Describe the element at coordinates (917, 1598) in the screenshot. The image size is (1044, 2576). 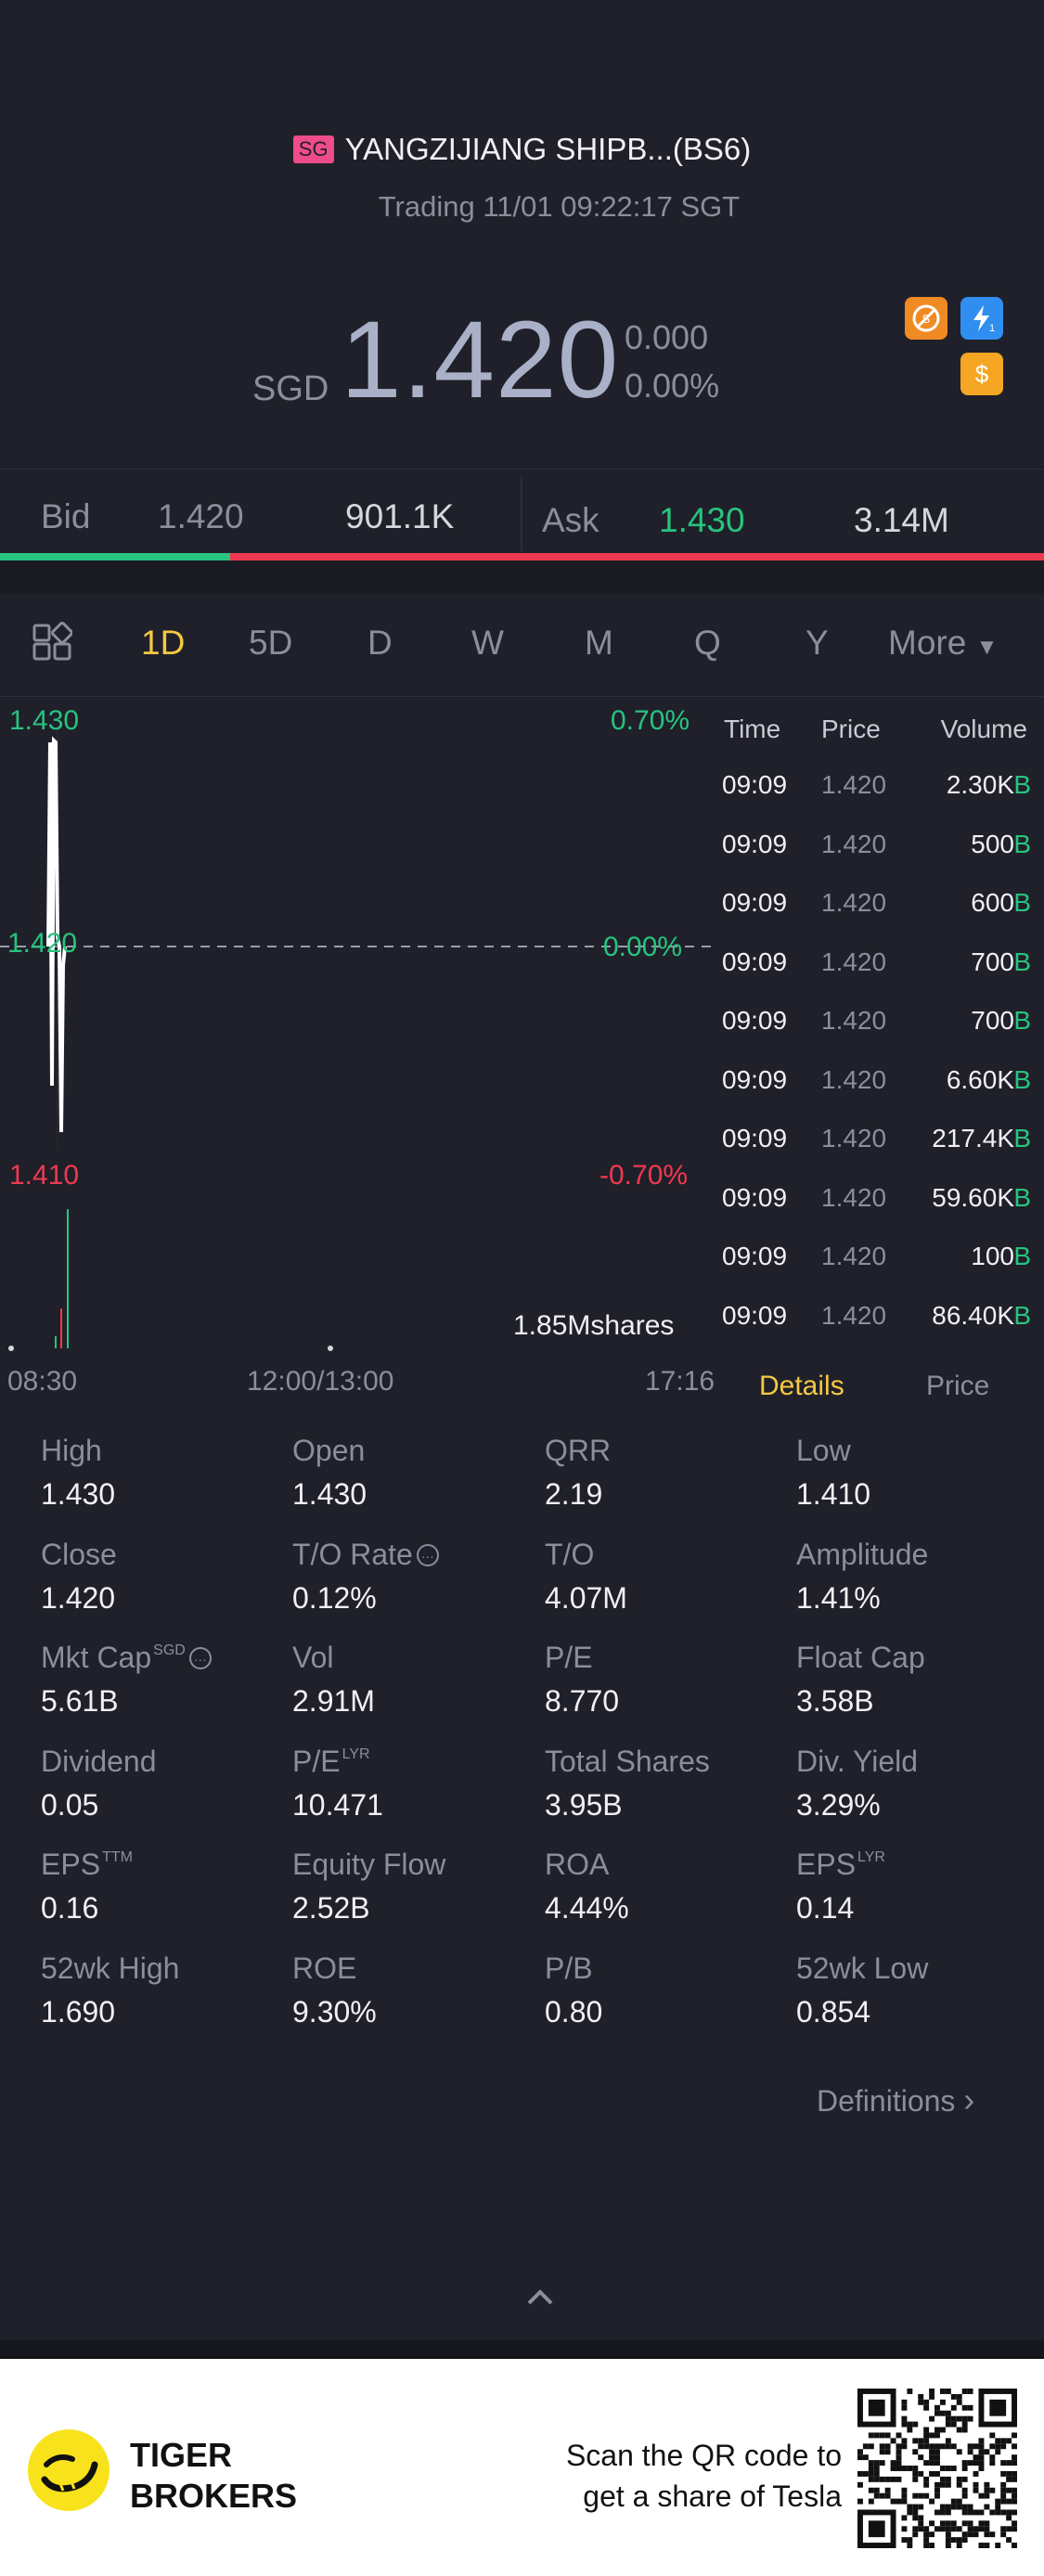
I see `stat-value: 1.41%` at that location.